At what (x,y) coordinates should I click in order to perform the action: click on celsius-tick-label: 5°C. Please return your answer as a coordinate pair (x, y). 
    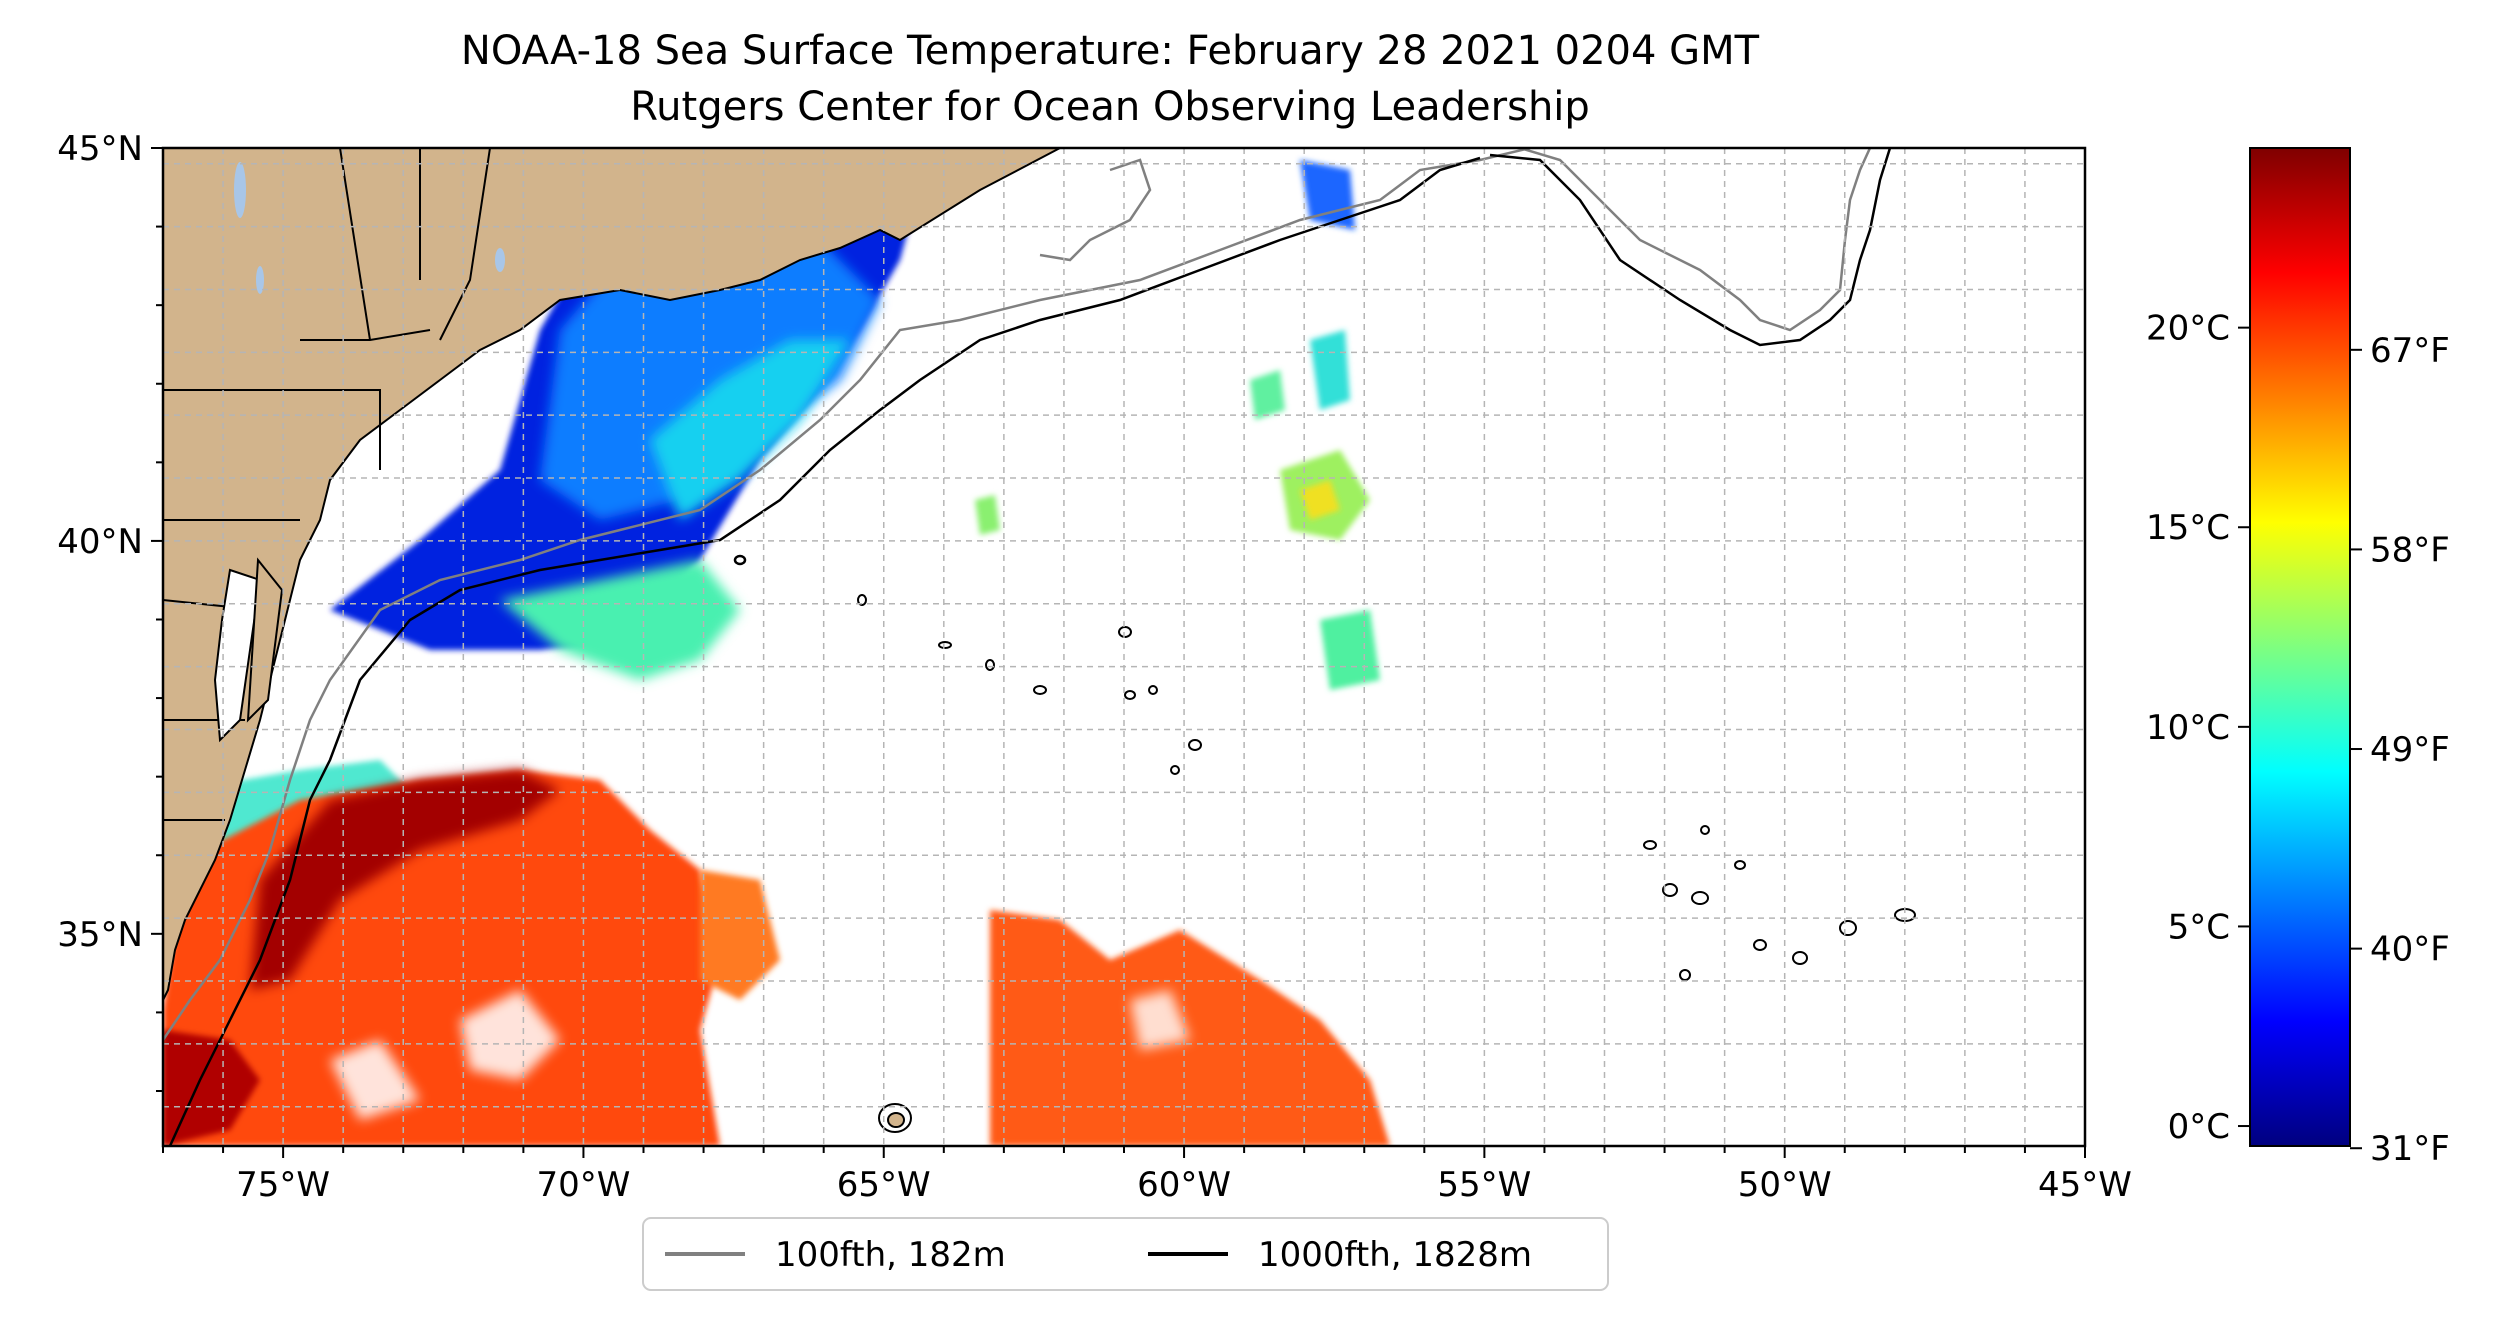
    Looking at the image, I should click on (2199, 927).